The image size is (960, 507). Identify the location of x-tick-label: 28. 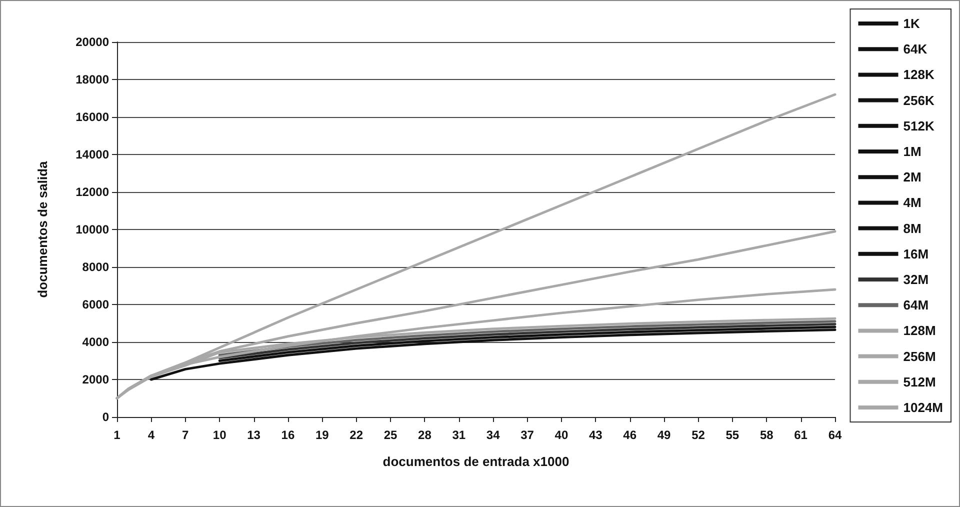
(425, 435).